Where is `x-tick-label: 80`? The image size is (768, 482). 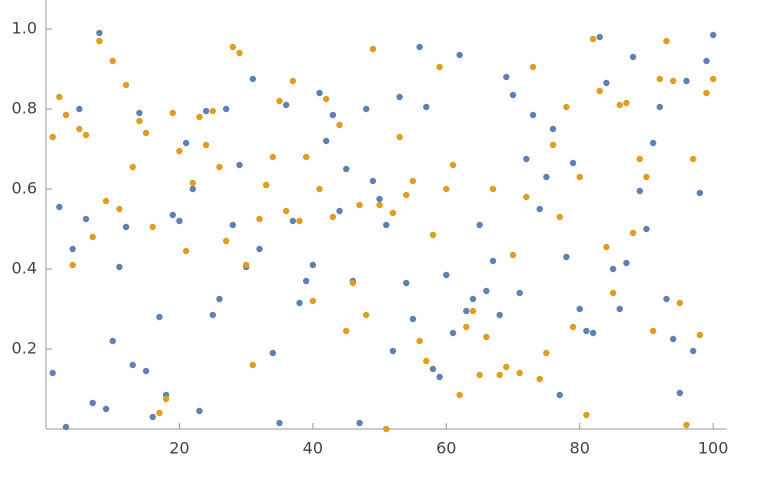
x-tick-label: 80 is located at coordinates (580, 448).